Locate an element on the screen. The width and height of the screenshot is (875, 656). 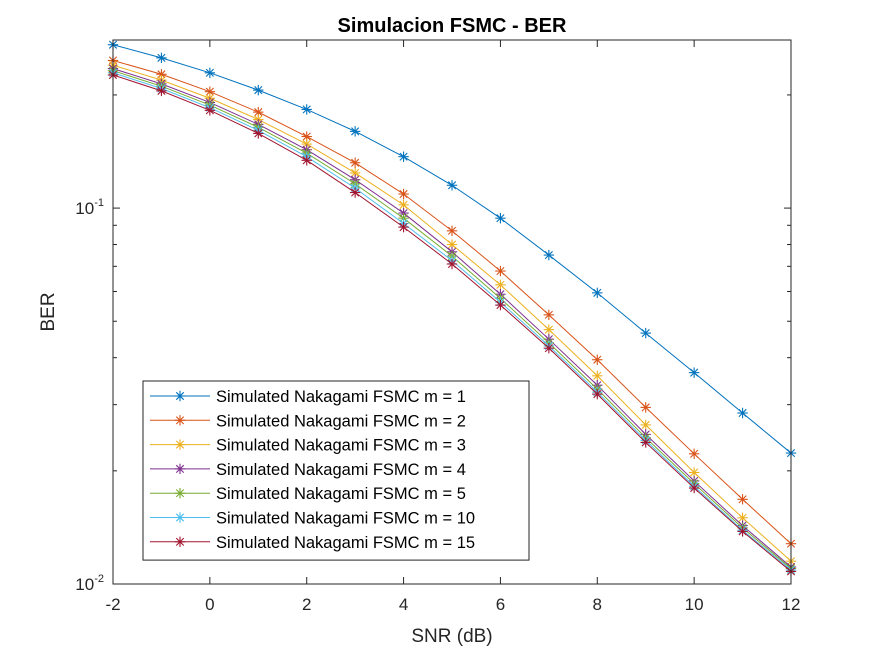
legend-label: Simulated Nakagami FSMC m = 15 is located at coordinates (345, 543).